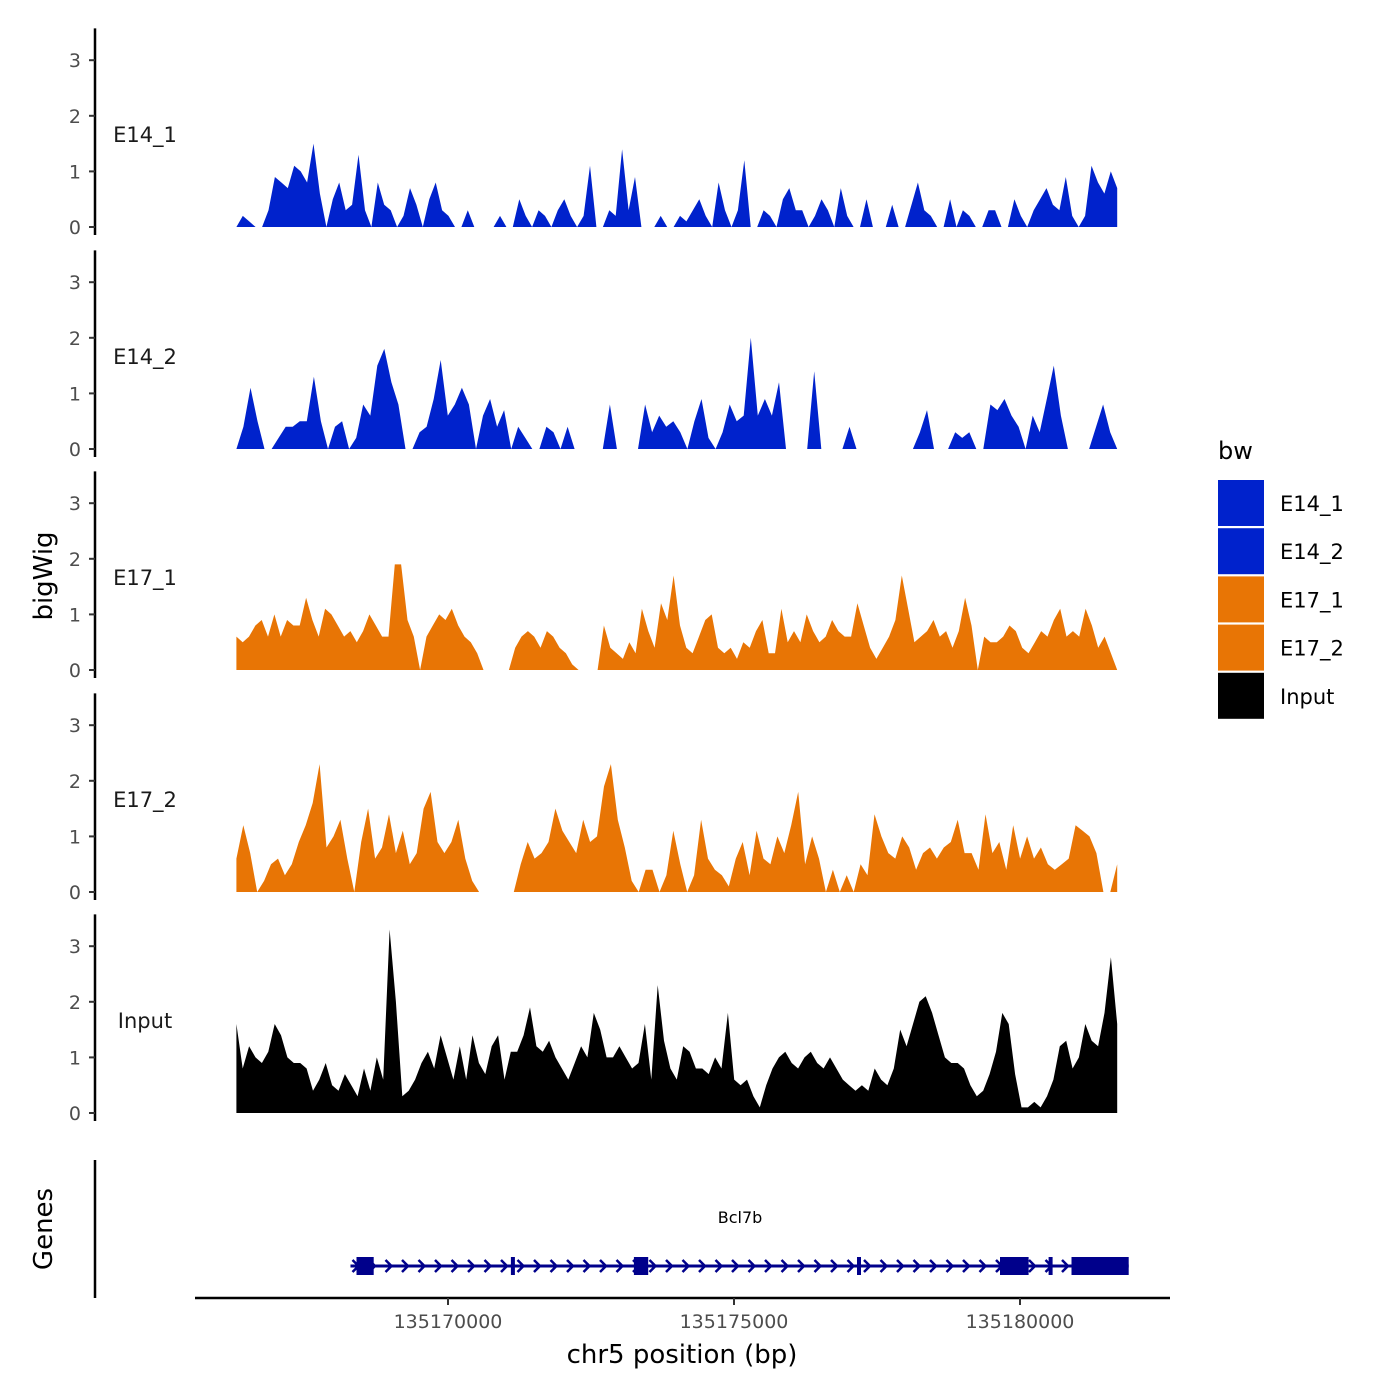  I want to click on legend-label: Input, so click(1307, 697).